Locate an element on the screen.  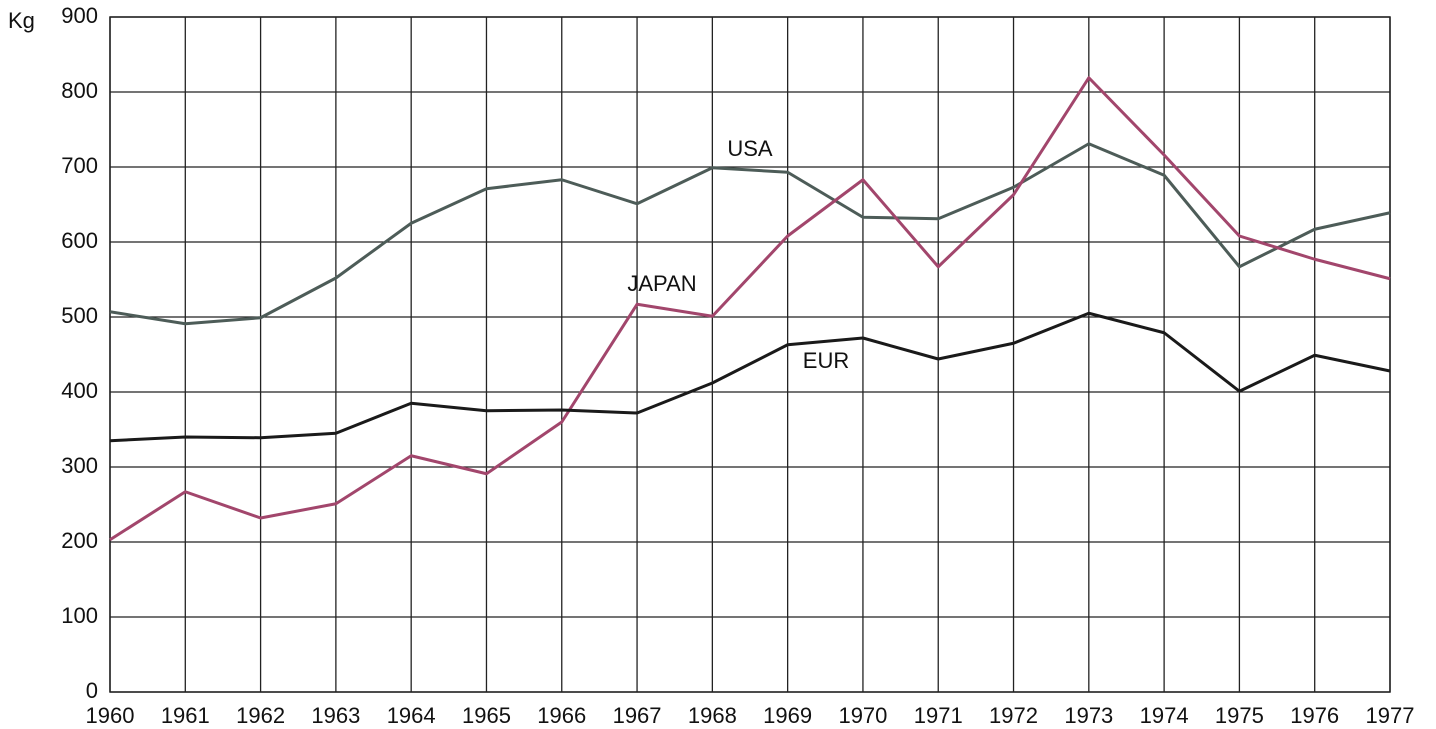
y-tick-label: 500 is located at coordinates (79, 315).